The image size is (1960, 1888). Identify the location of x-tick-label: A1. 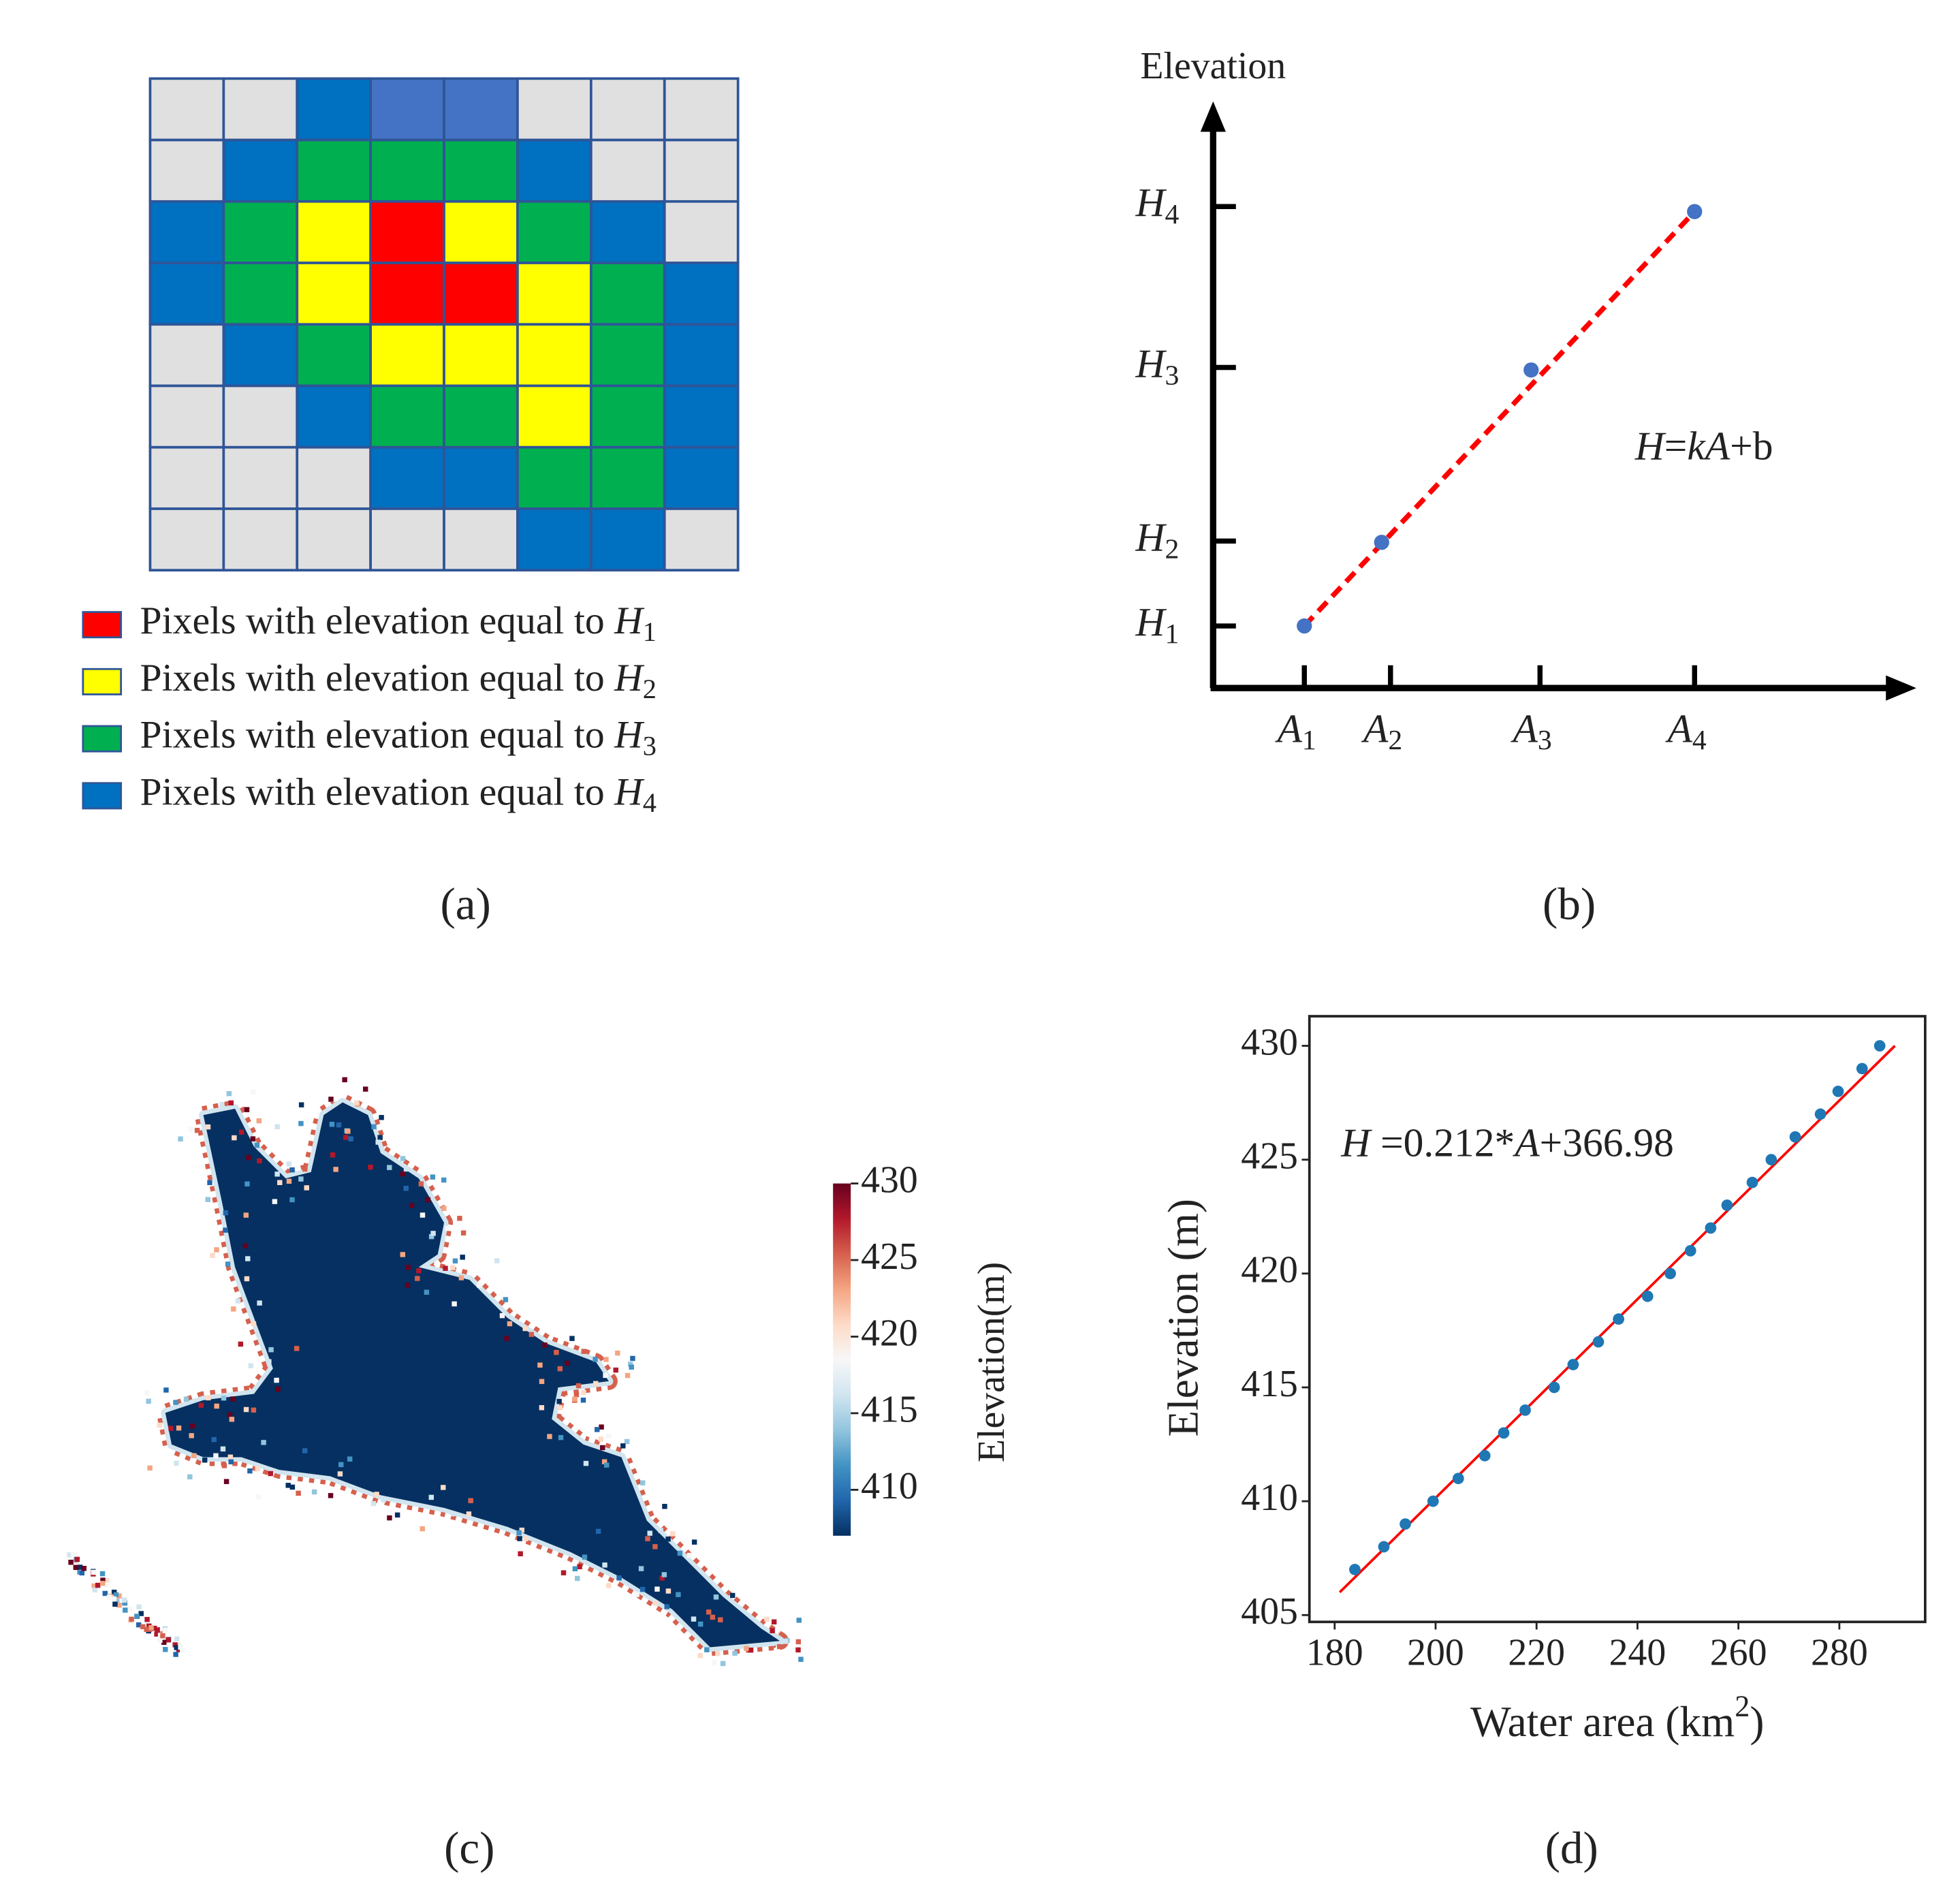
(1295, 731).